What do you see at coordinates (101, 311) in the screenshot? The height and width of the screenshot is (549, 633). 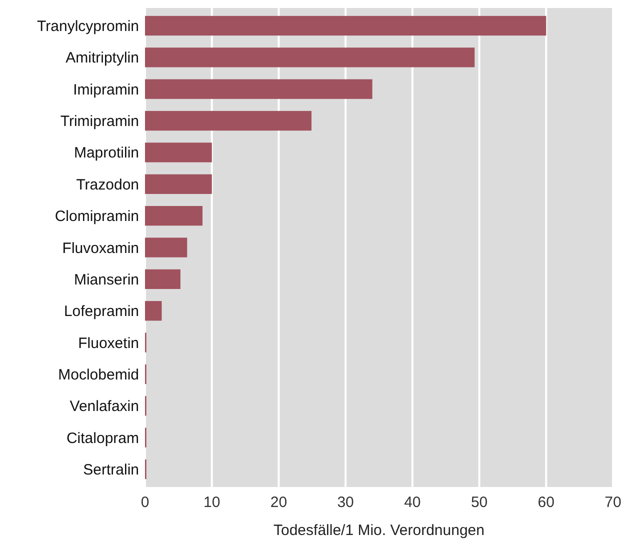 I see `y-tick-label: Lofepramin` at bounding box center [101, 311].